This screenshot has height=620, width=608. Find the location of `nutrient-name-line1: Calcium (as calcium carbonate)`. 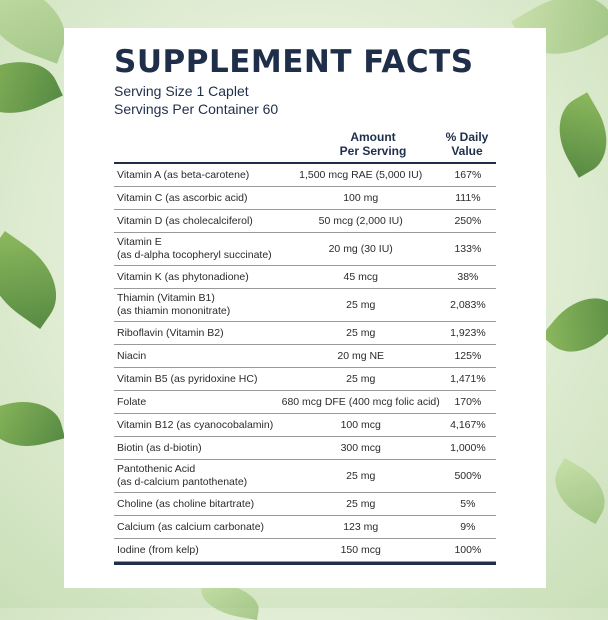

nutrient-name-line1: Calcium (as calcium carbonate) is located at coordinates (191, 526).